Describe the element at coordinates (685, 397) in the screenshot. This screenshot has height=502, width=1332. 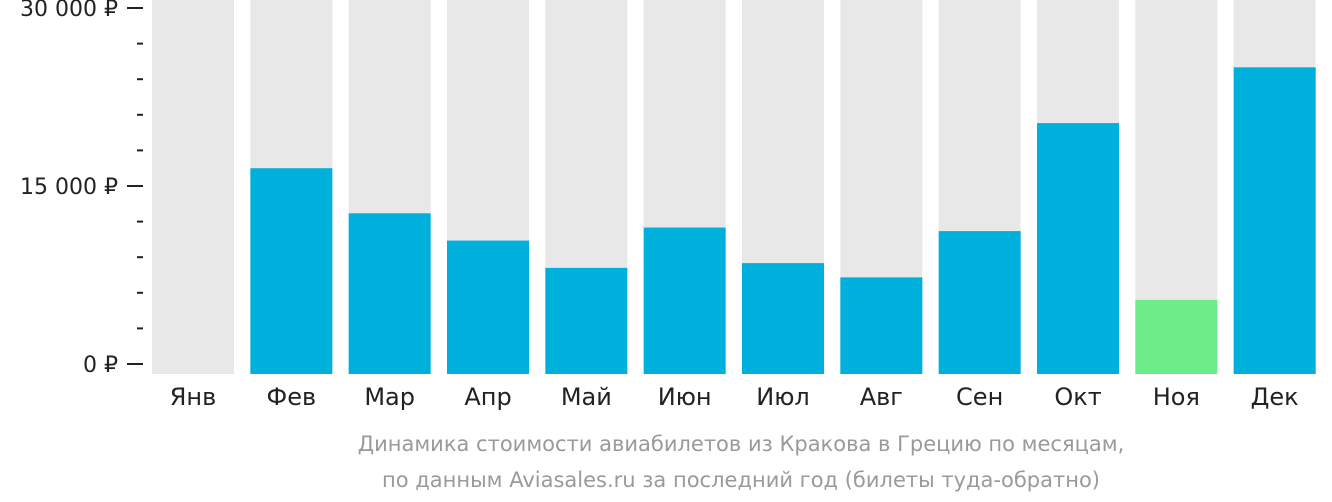
I see `x-tick-label: Июн` at that location.